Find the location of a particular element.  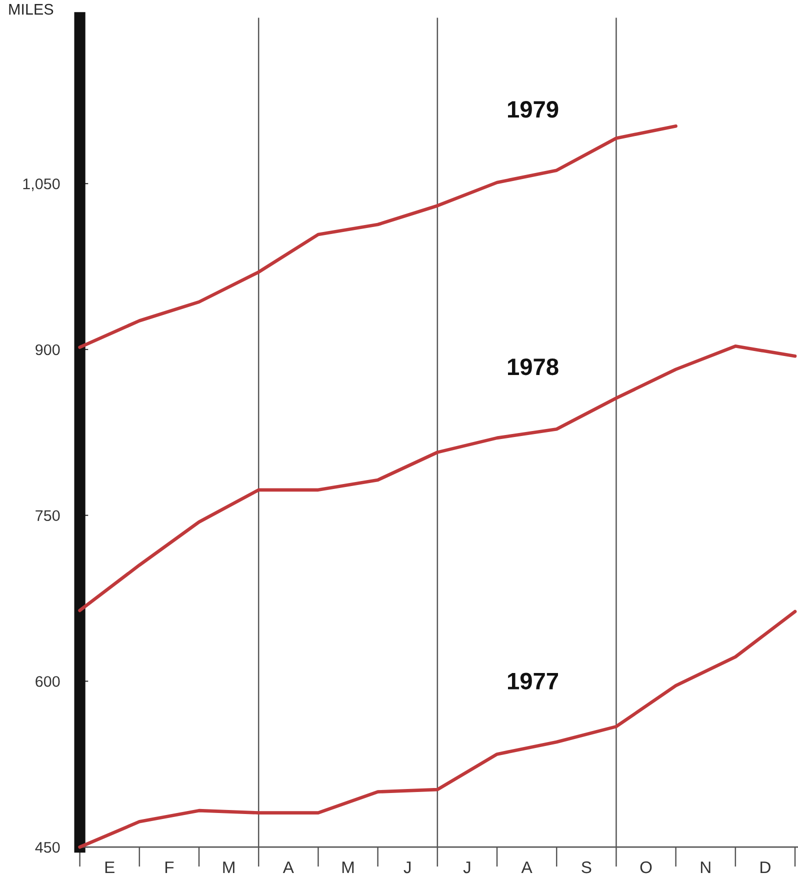

y-tick-label: 600 is located at coordinates (48, 681).